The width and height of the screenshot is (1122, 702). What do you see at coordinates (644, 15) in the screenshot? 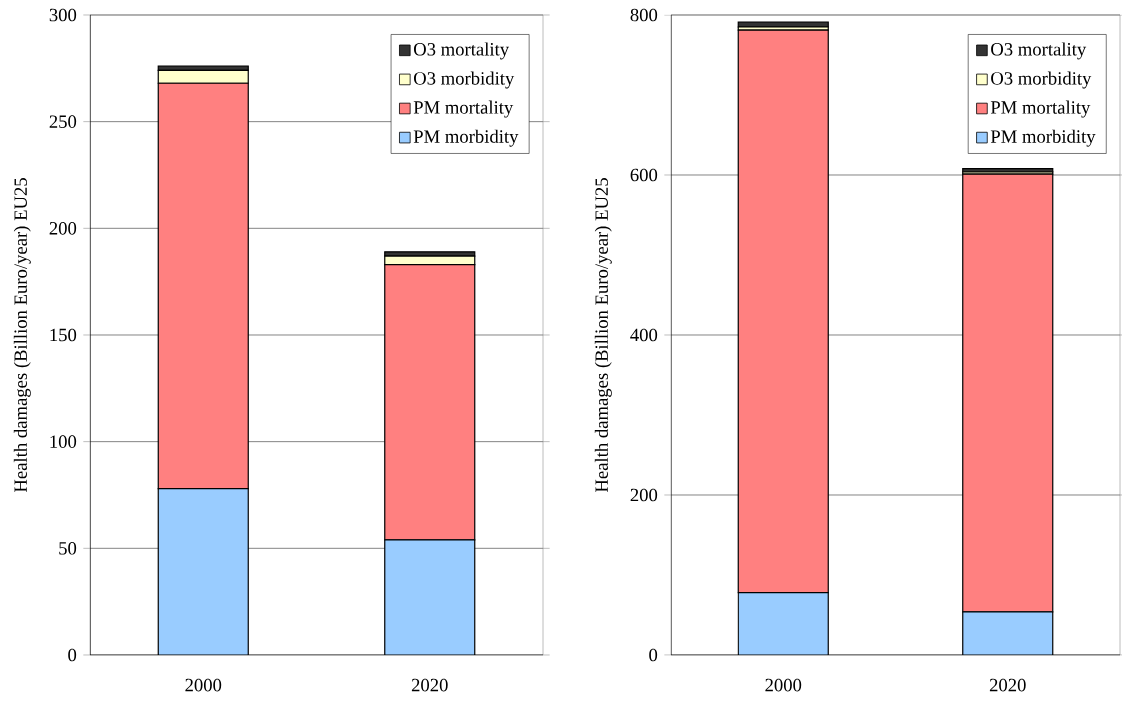
I see `y-tick-label: 800` at bounding box center [644, 15].